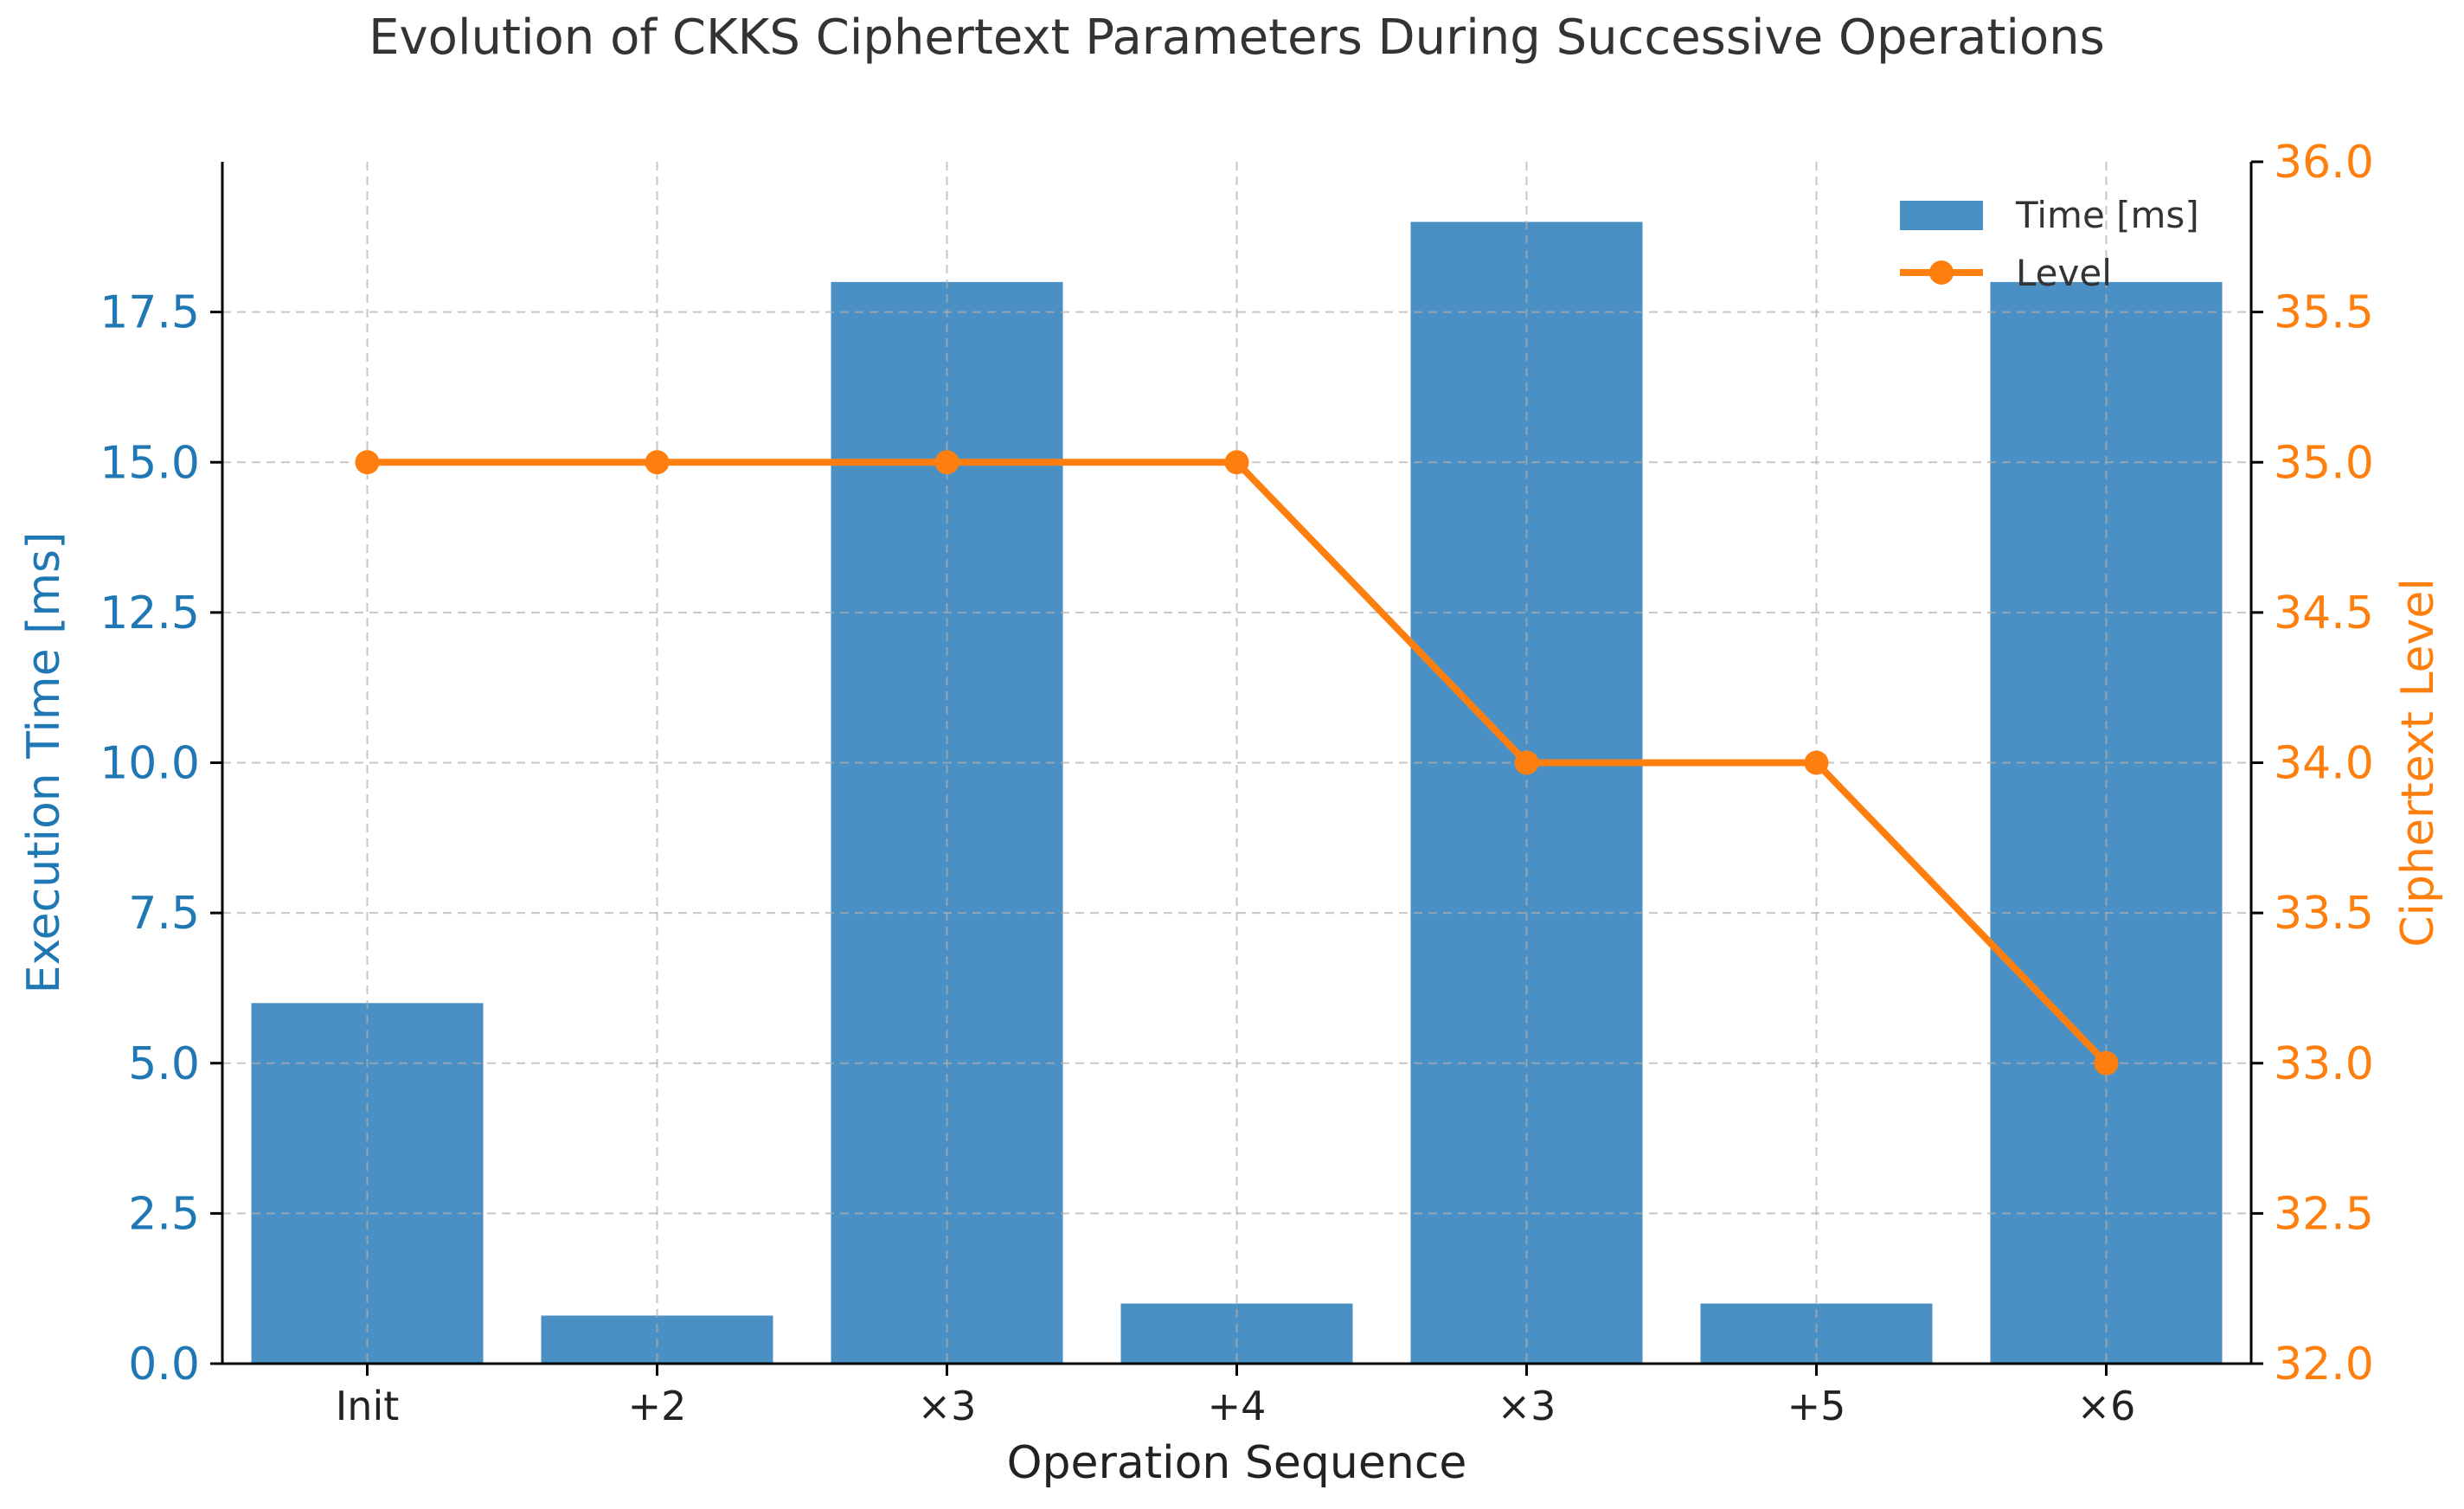 This screenshot has height=1509, width=2464. Describe the element at coordinates (1816, 1406) in the screenshot. I see `x-tick-label: +5` at that location.